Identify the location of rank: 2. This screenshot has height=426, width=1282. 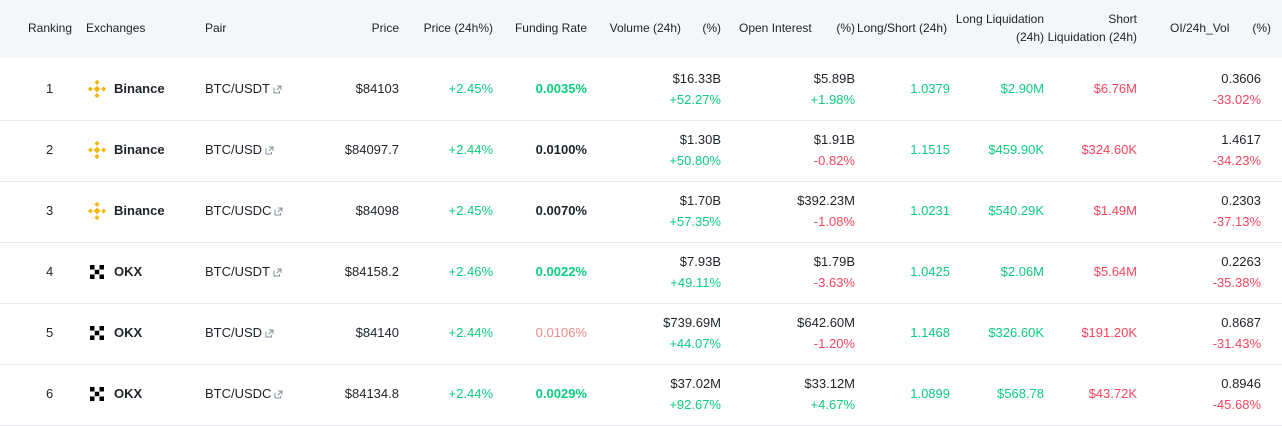
(50, 149).